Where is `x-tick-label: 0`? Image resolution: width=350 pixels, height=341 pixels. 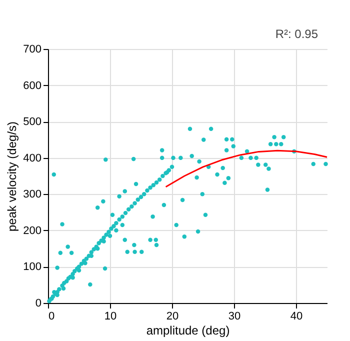
x-tick-label: 0 is located at coordinates (51, 316).